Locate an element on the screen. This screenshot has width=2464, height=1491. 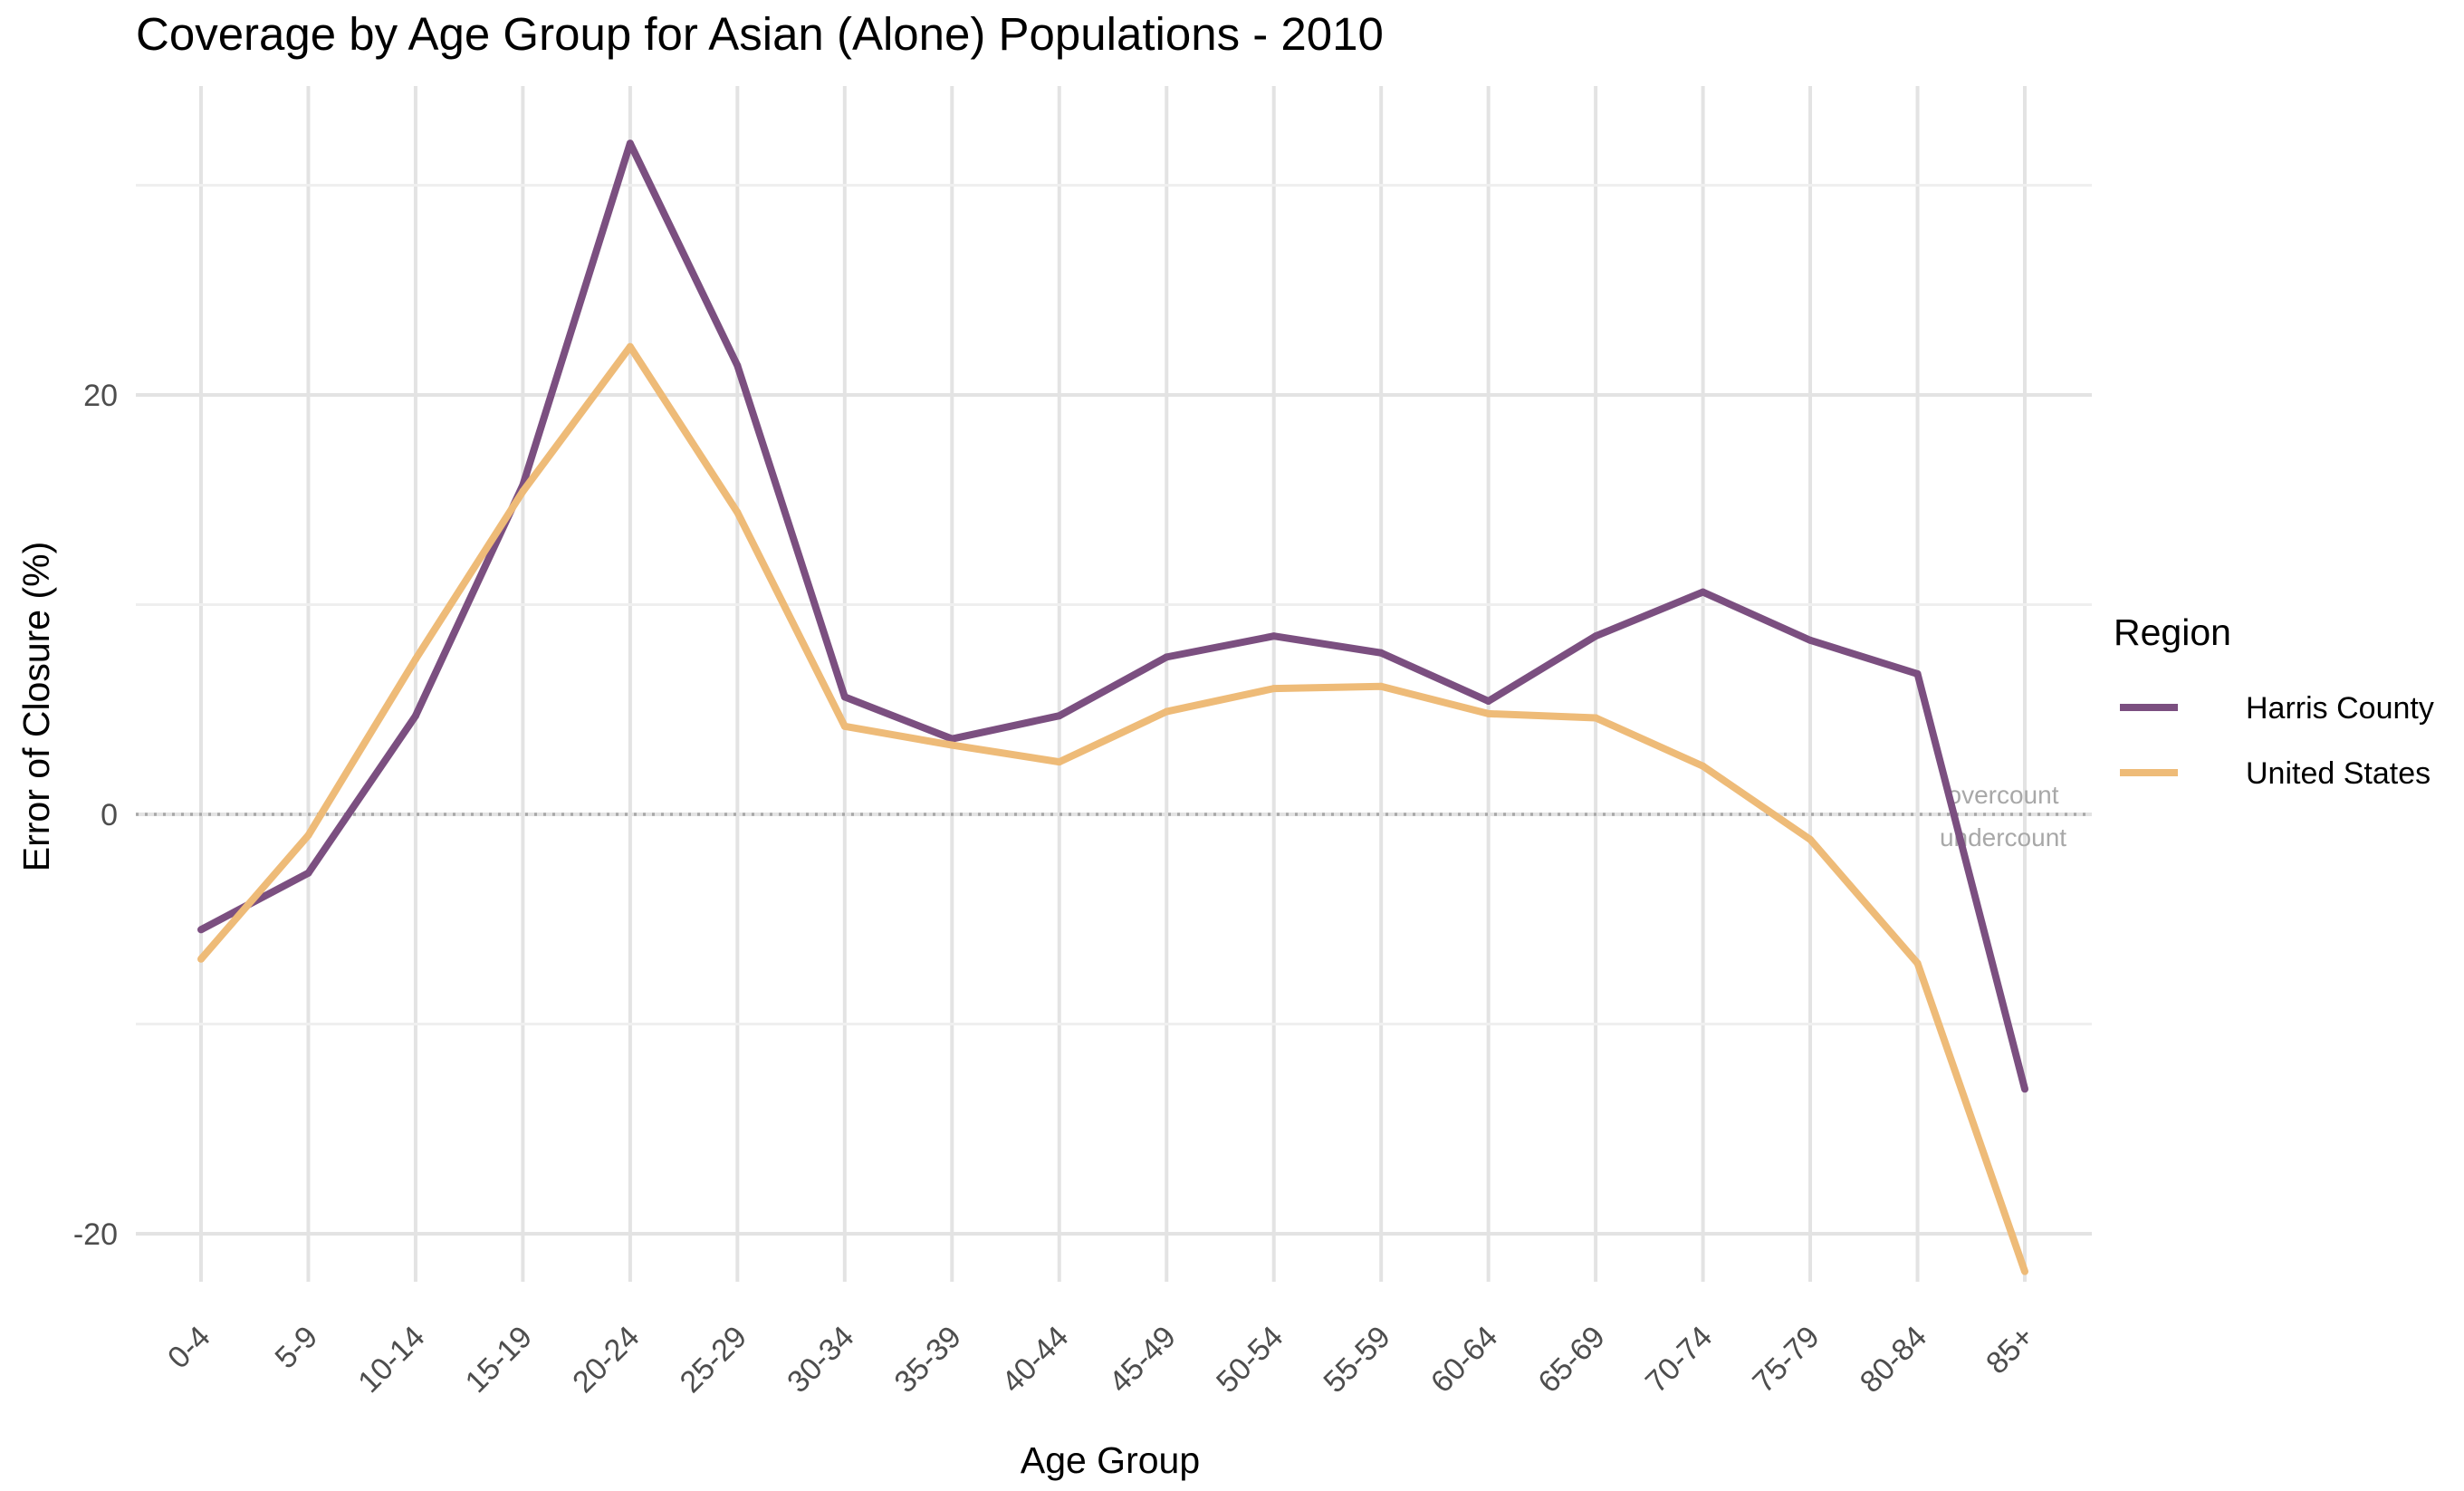
legend-label: United States is located at coordinates (2338, 773).